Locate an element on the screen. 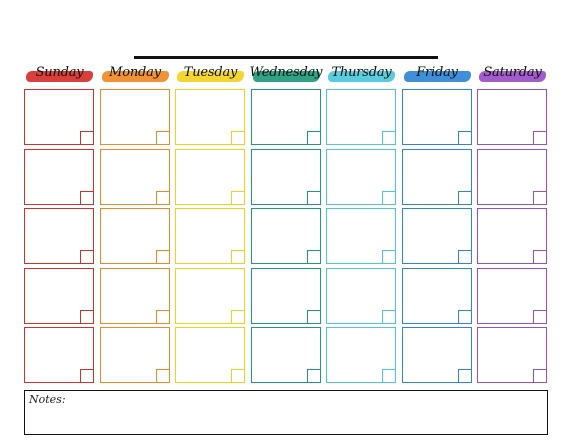 The height and width of the screenshot is (441, 570). weekday-label: Wednesday is located at coordinates (286, 72).